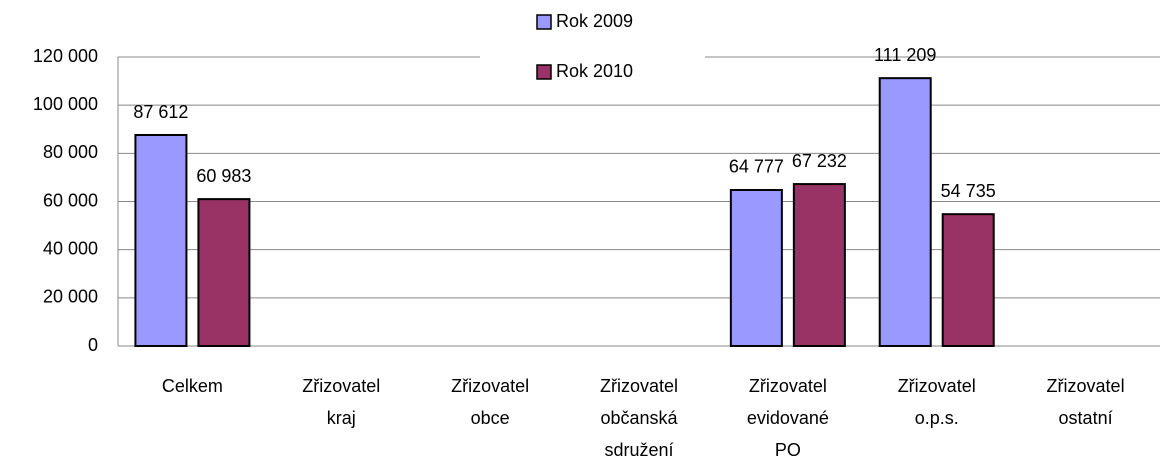  What do you see at coordinates (1086, 418) in the screenshot?
I see `x-tick-label-line: ostatní` at bounding box center [1086, 418].